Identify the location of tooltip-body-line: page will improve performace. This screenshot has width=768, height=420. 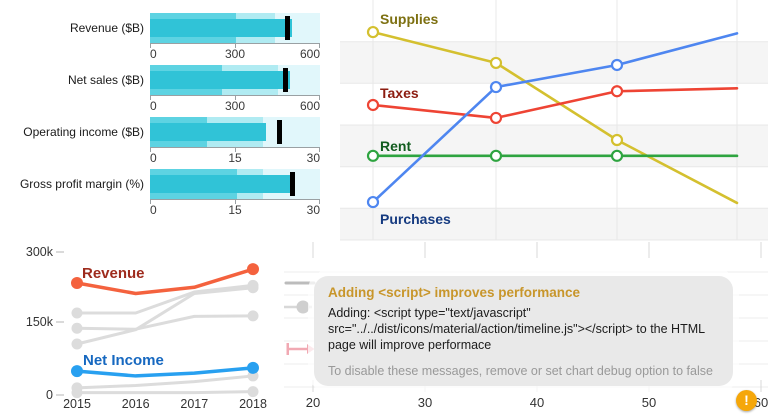
(410, 345).